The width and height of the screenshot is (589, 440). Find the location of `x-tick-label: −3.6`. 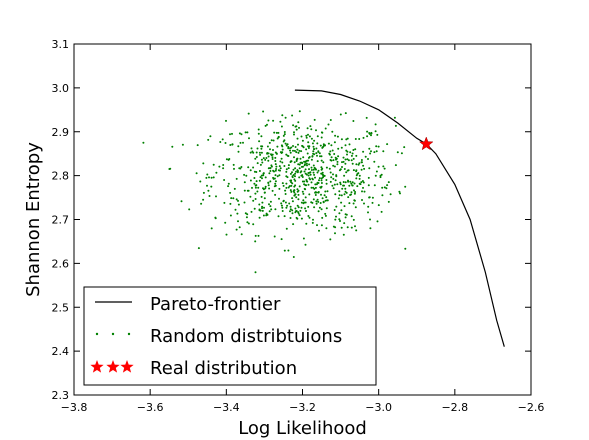

x-tick-label: −3.6 is located at coordinates (150, 407).